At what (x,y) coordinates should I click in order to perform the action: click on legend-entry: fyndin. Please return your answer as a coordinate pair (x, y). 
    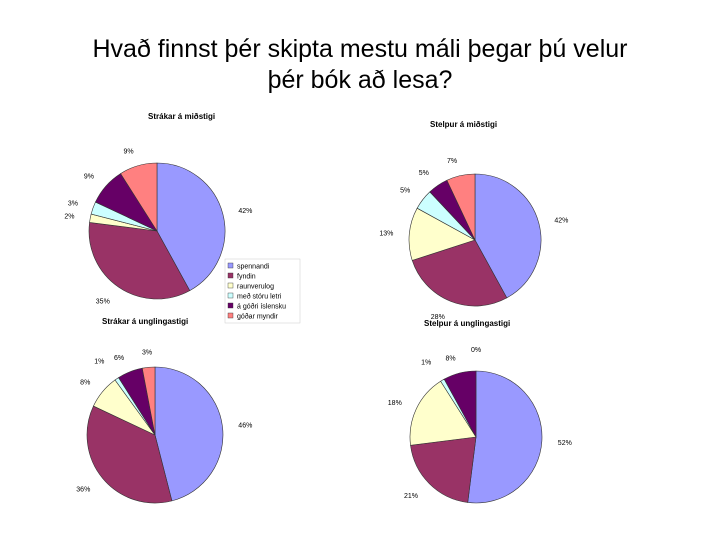
    Looking at the image, I should click on (246, 277).